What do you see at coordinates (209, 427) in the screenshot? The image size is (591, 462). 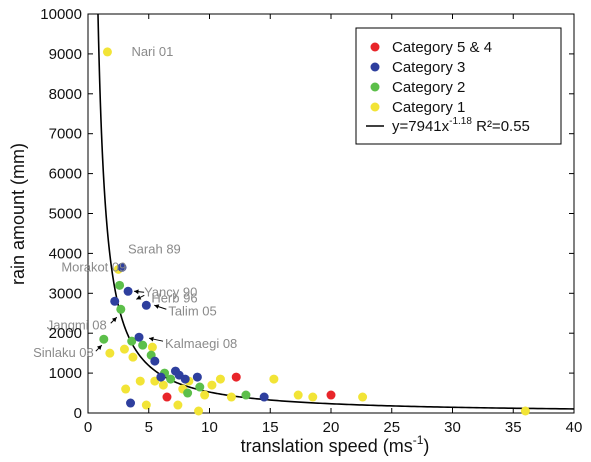 I see `x-tick-label: 10` at bounding box center [209, 427].